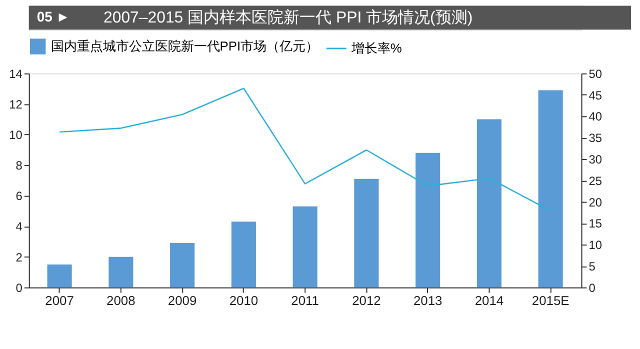 The height and width of the screenshot is (349, 640). Describe the element at coordinates (595, 223) in the screenshot. I see `y2-tick-label: 15` at that location.